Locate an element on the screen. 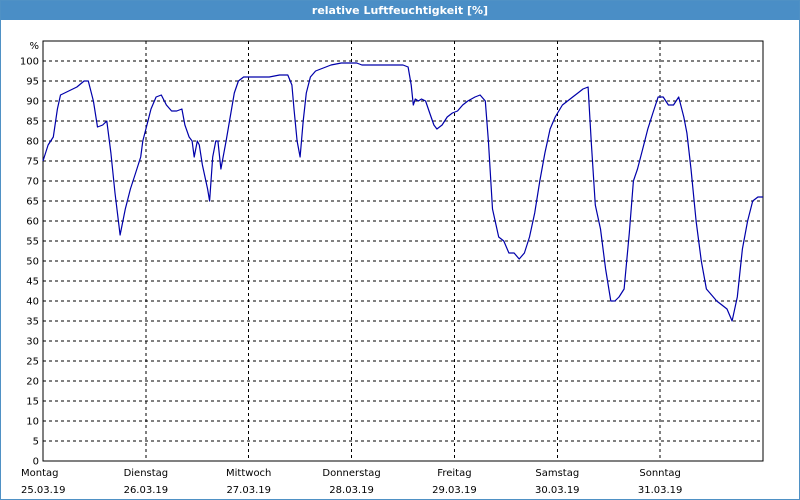  y-tick-label: 25 is located at coordinates (32, 362).